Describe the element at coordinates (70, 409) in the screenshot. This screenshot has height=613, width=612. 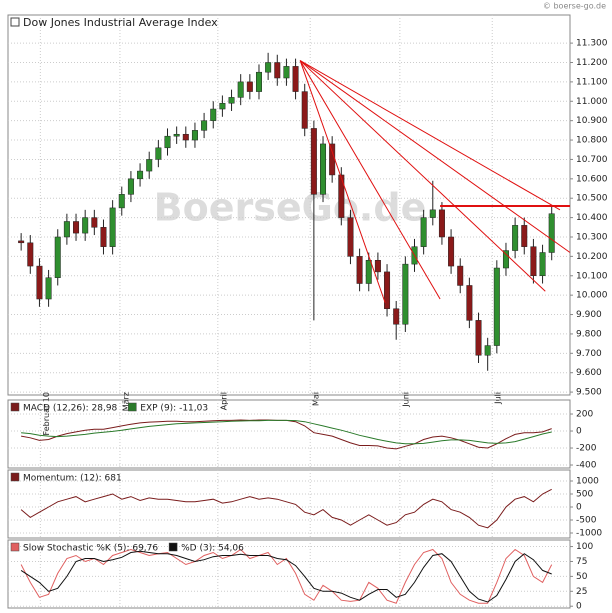
I see `legend-label: MACD (12,26): 28,98` at that location.